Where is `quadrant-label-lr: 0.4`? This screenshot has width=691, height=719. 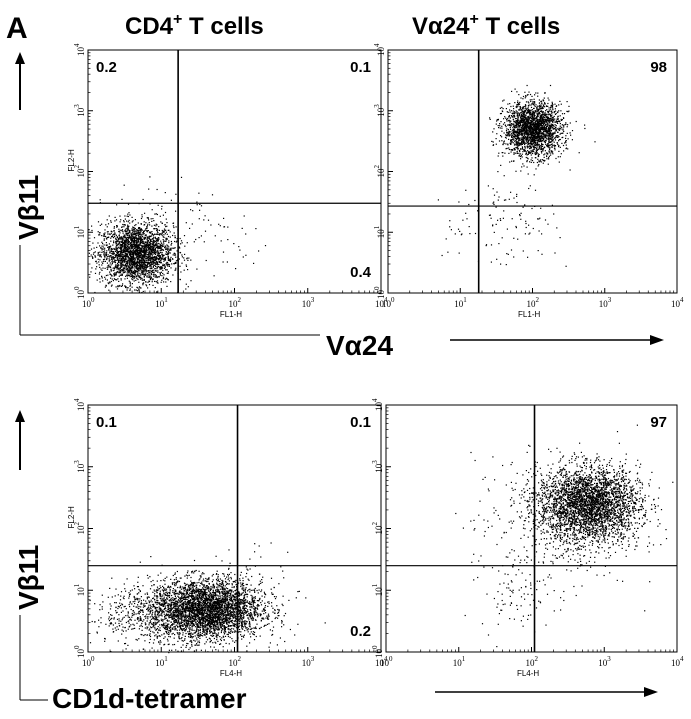
quadrant-label-lr: 0.4 is located at coordinates (361, 272).